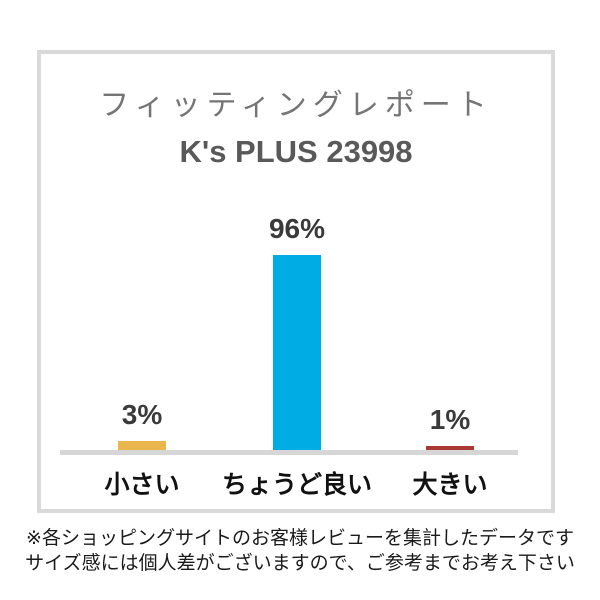 This screenshot has width=600, height=600. What do you see at coordinates (142, 485) in the screenshot?
I see `category-label: 小さい` at bounding box center [142, 485].